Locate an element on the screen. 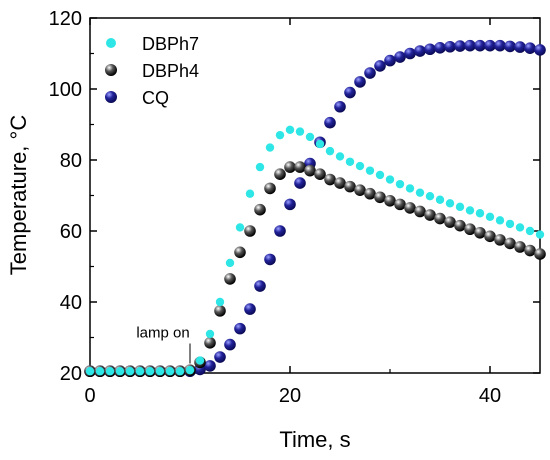 The height and width of the screenshot is (460, 550). legend-marker-dbph4 is located at coordinates (111, 70).